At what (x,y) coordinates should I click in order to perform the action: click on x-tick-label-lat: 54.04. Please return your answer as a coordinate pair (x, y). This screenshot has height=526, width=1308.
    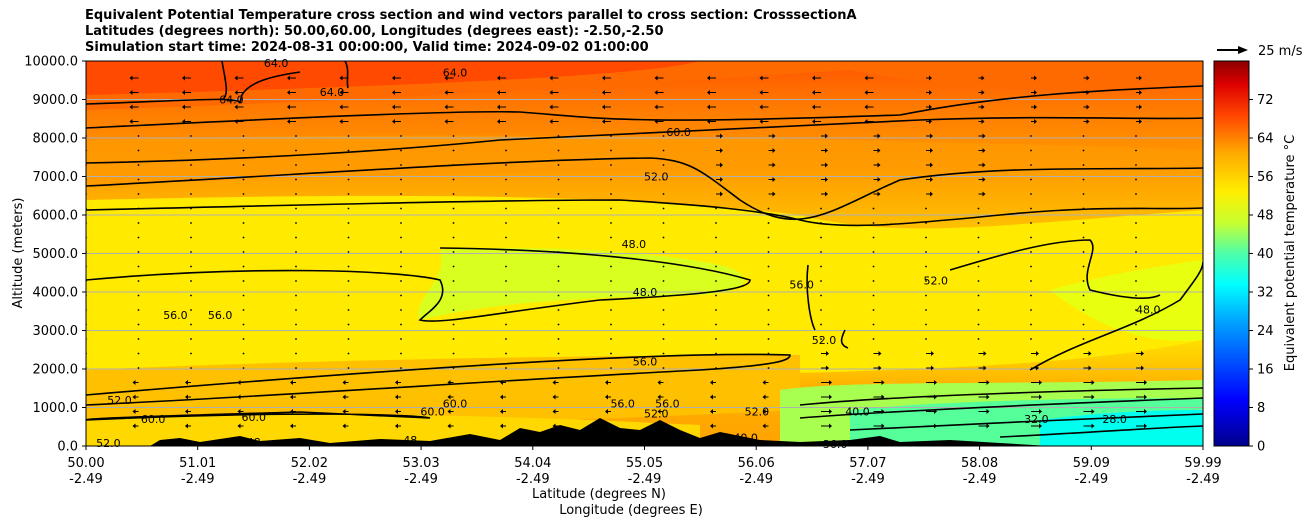
    Looking at the image, I should click on (532, 463).